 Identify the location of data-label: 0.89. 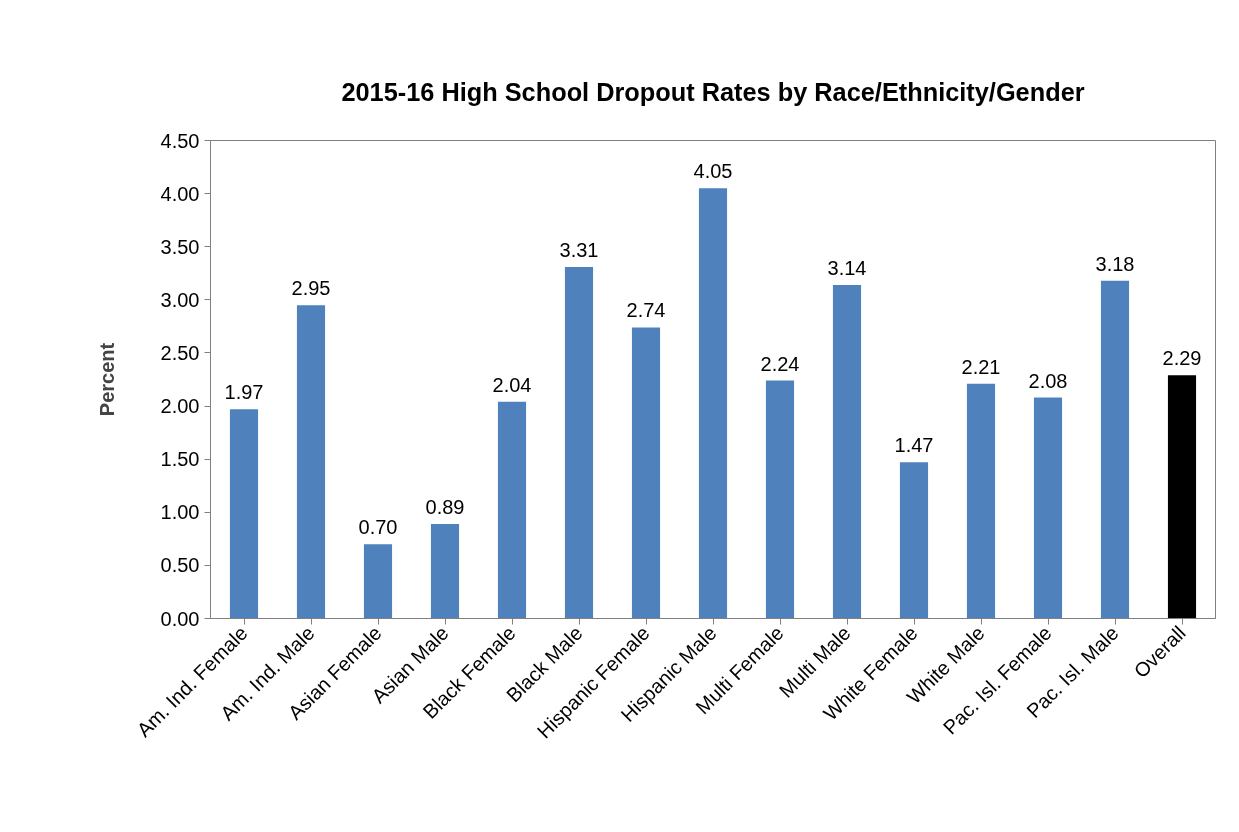
(445, 506).